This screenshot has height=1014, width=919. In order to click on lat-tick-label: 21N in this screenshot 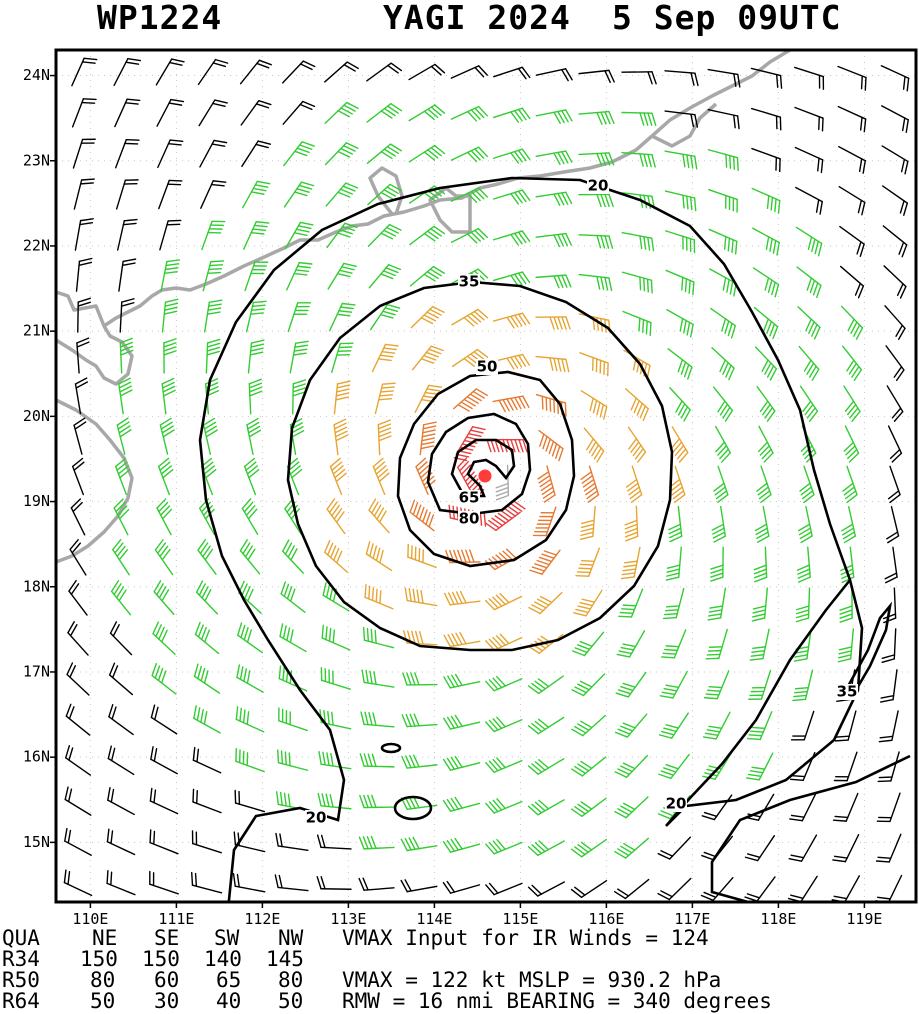, I will do `click(36, 331)`.